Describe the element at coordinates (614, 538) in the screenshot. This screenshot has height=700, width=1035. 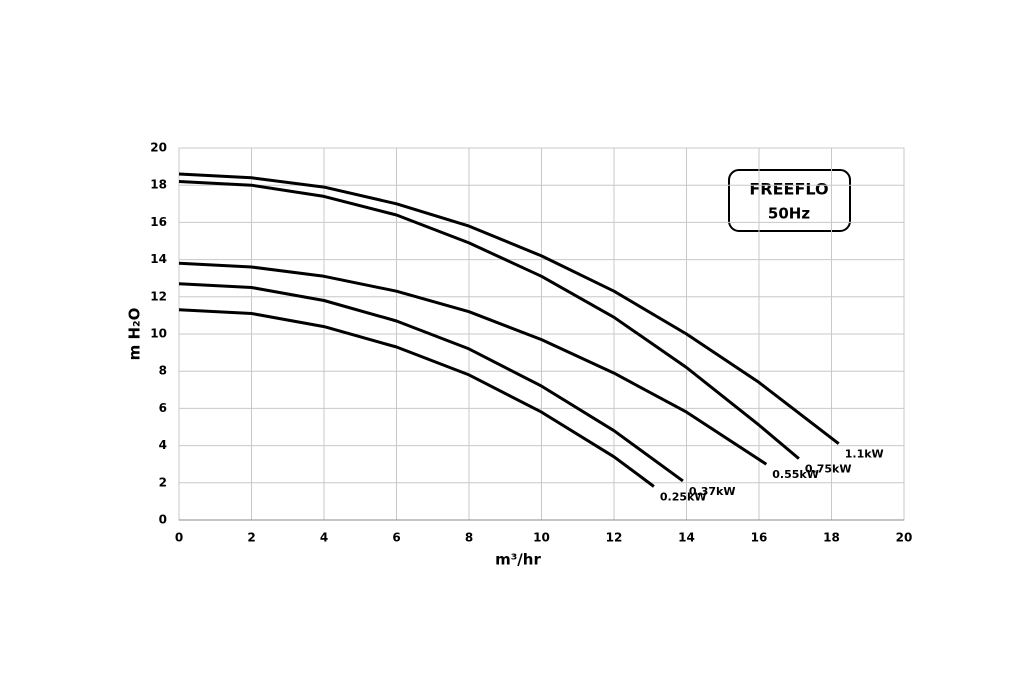
I see `x-tick-label: 12` at that location.